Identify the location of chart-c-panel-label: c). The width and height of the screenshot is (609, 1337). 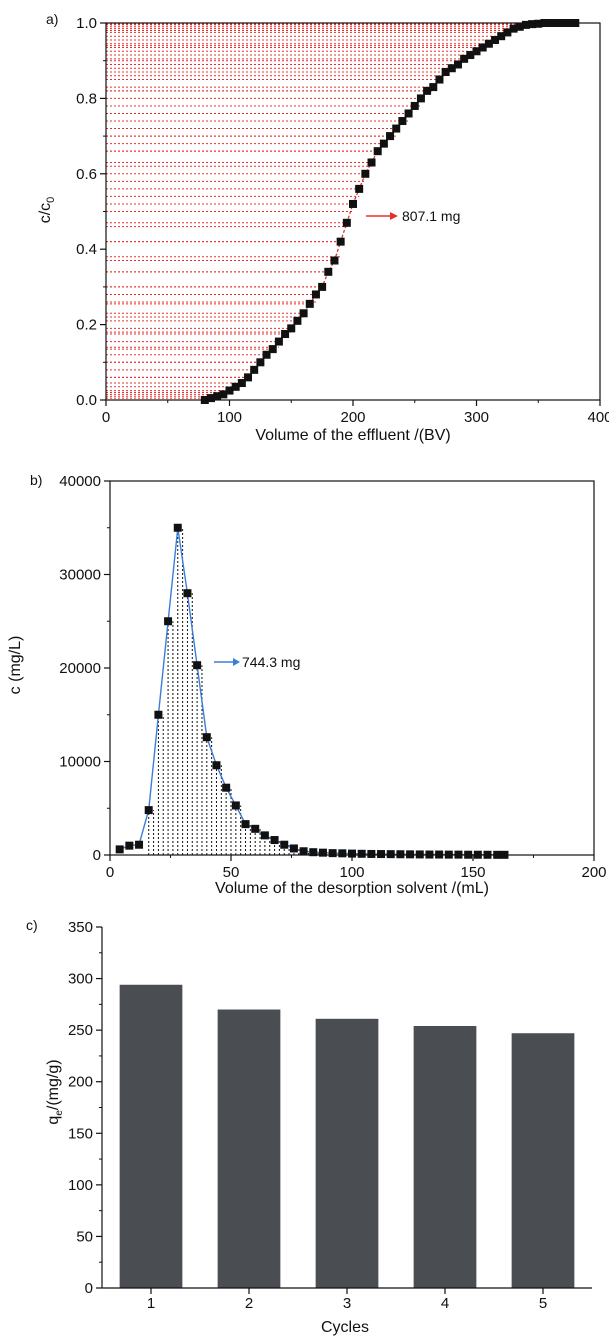
(32, 925).